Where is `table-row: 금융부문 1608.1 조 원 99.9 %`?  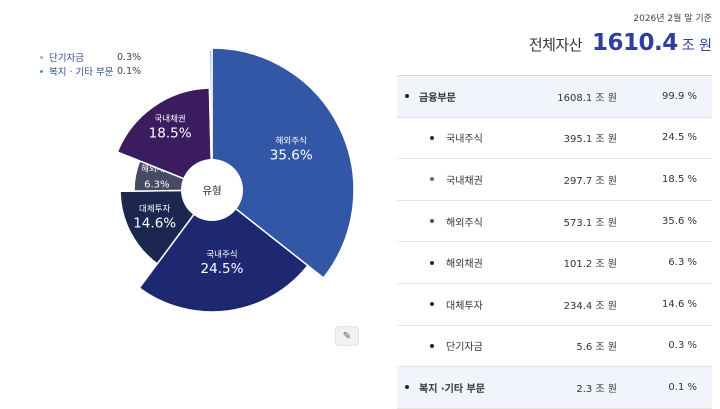
table-row: 금융부문 1608.1 조 원 99.9 % is located at coordinates (554, 97).